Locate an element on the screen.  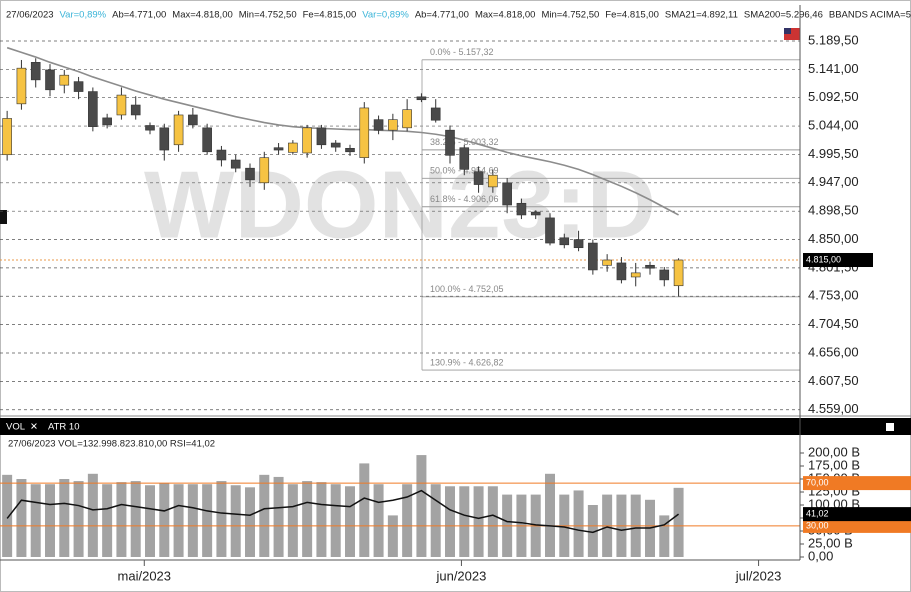
rsi-level-label: 30,00 is located at coordinates (817, 525).